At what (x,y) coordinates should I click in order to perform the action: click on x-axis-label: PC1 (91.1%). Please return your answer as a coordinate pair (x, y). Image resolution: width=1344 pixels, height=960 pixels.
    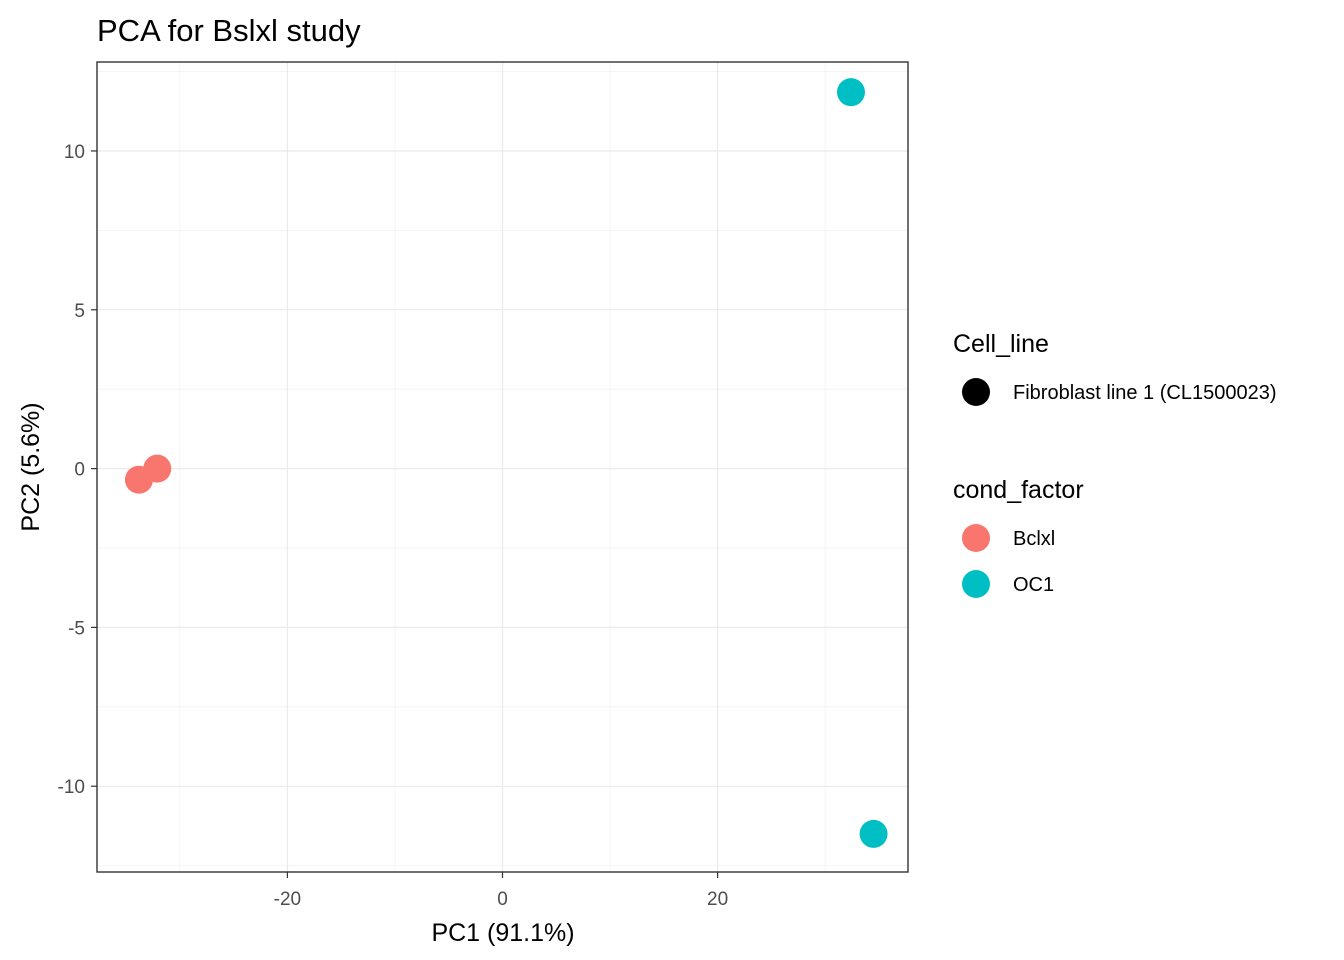
    Looking at the image, I should click on (502, 933).